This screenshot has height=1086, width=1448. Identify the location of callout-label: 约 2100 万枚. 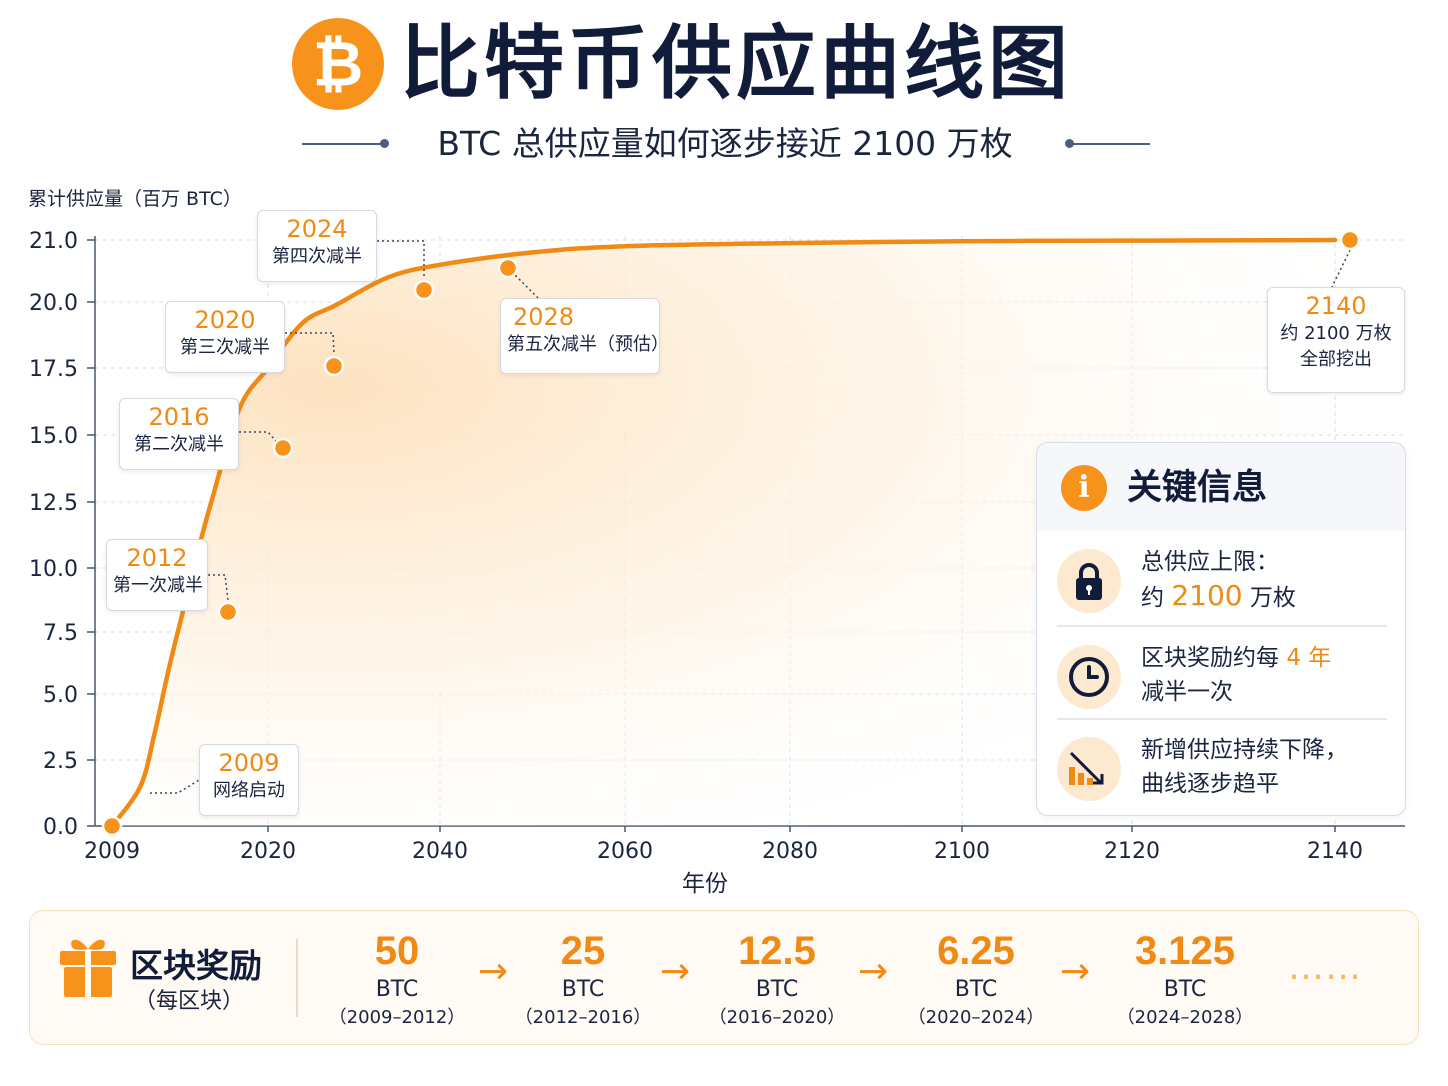
(1336, 333).